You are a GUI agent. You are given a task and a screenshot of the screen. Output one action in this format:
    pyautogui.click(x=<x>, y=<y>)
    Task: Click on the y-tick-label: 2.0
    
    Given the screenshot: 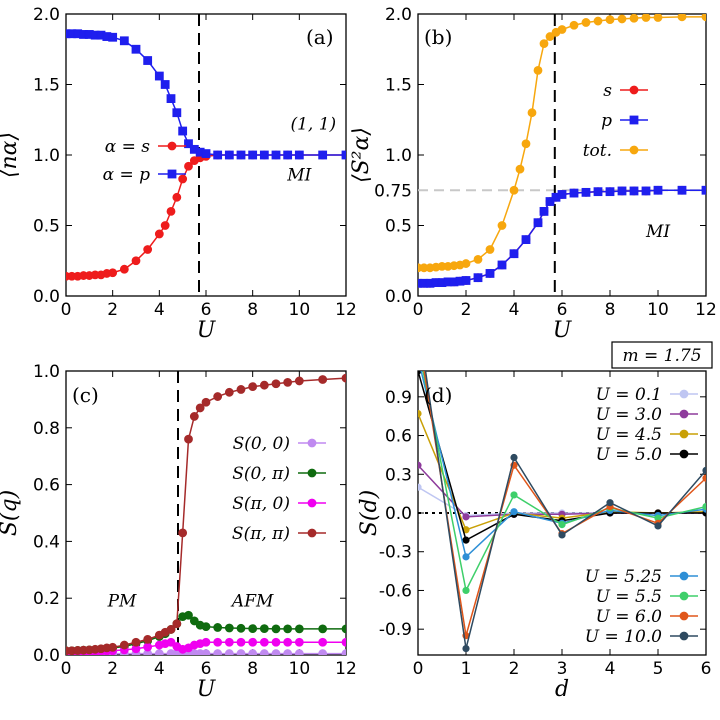 What is the action you would take?
    pyautogui.click(x=46, y=15)
    